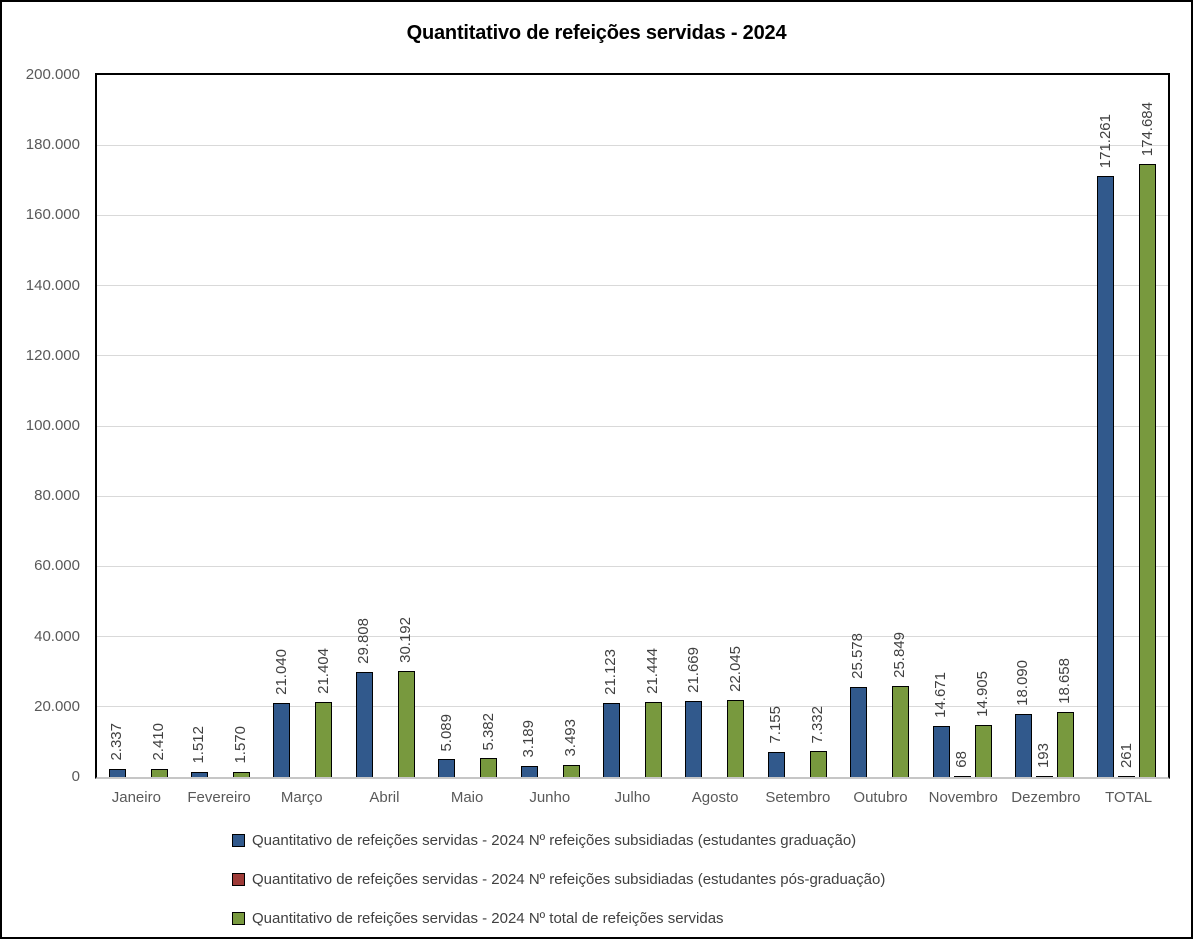 This screenshot has height=939, width=1193. What do you see at coordinates (570, 738) in the screenshot?
I see `bar-label: 3.493` at bounding box center [570, 738].